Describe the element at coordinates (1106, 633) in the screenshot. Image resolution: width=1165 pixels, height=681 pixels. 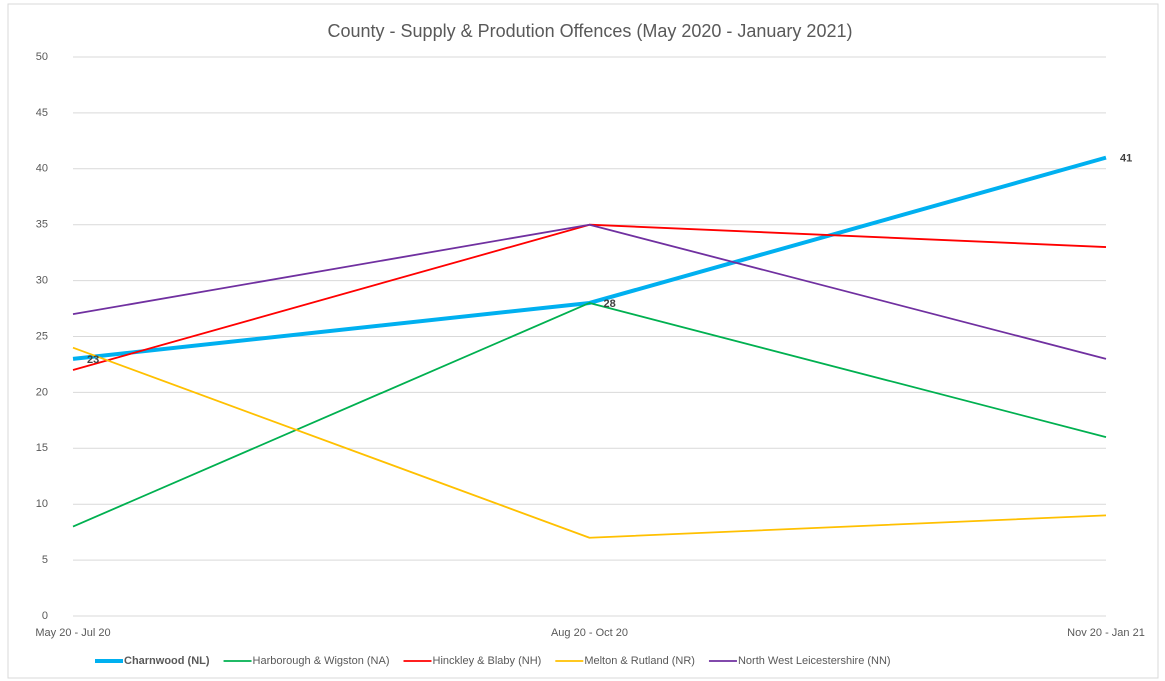
I see `x-tick-label: Nov 20 - Jan 21` at that location.